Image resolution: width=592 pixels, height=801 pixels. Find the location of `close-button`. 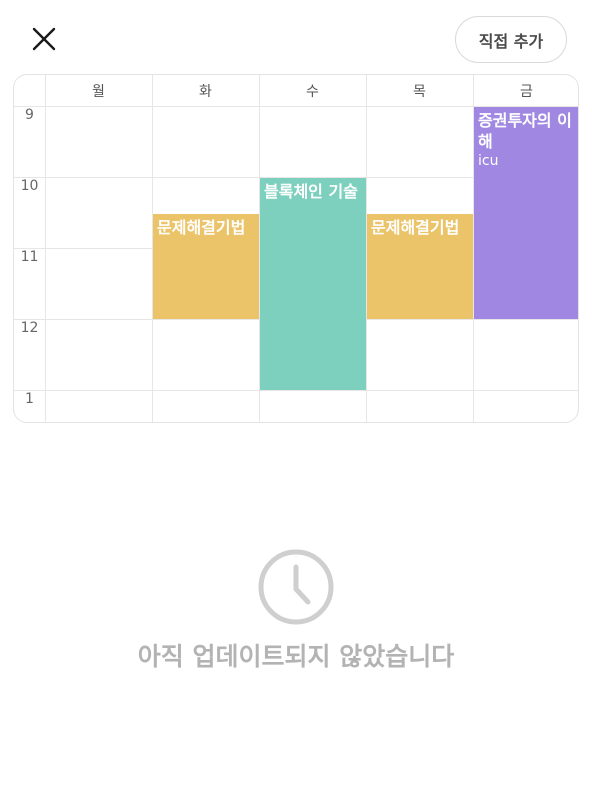

close-button is located at coordinates (44, 40).